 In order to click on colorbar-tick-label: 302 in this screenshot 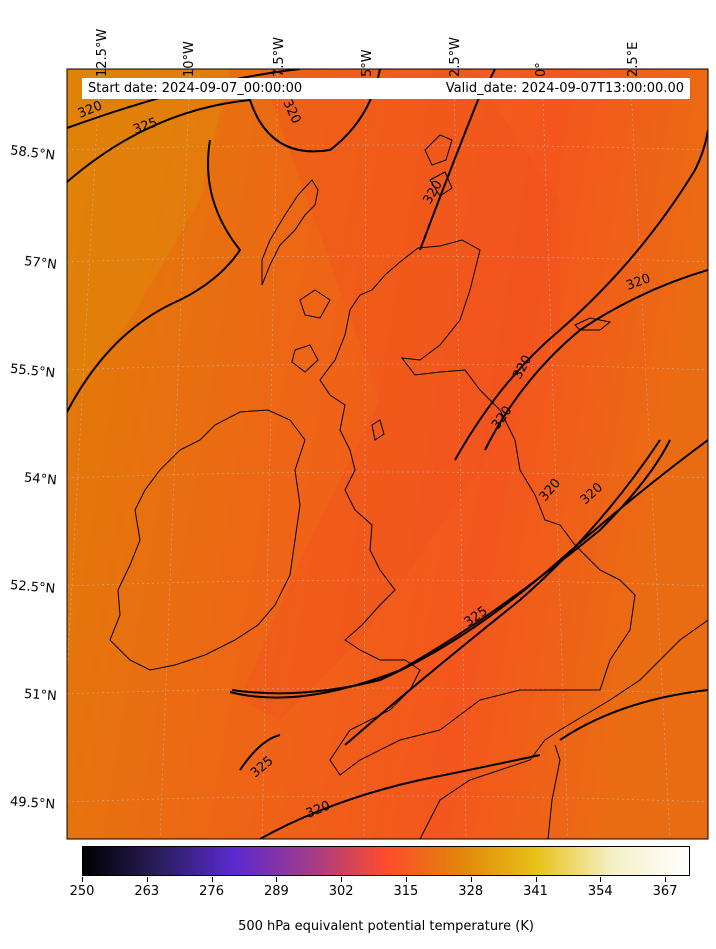, I will do `click(341, 891)`.